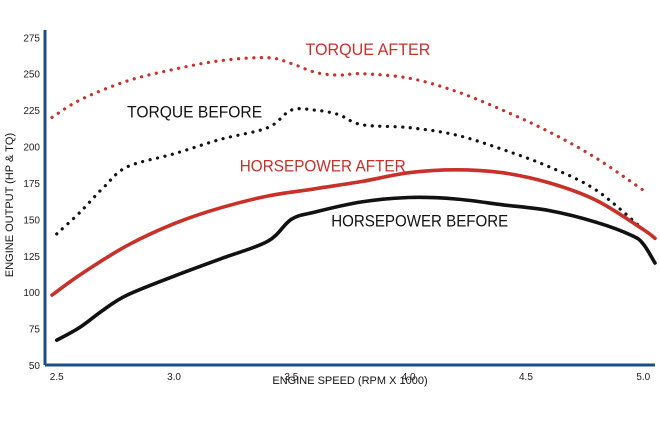 The height and width of the screenshot is (440, 660). What do you see at coordinates (31, 220) in the screenshot?
I see `y-tick-label: 150` at bounding box center [31, 220].